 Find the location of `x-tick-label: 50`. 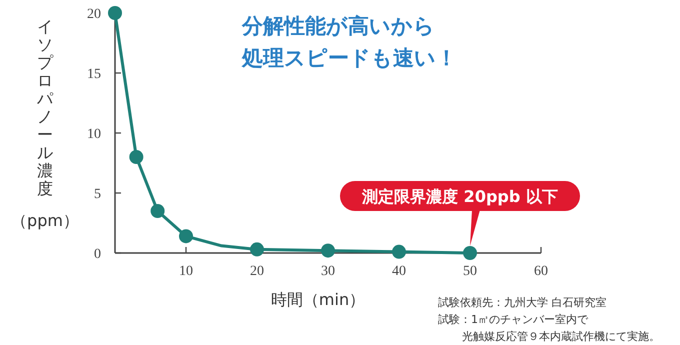

x-tick-label: 50 is located at coordinates (470, 271).